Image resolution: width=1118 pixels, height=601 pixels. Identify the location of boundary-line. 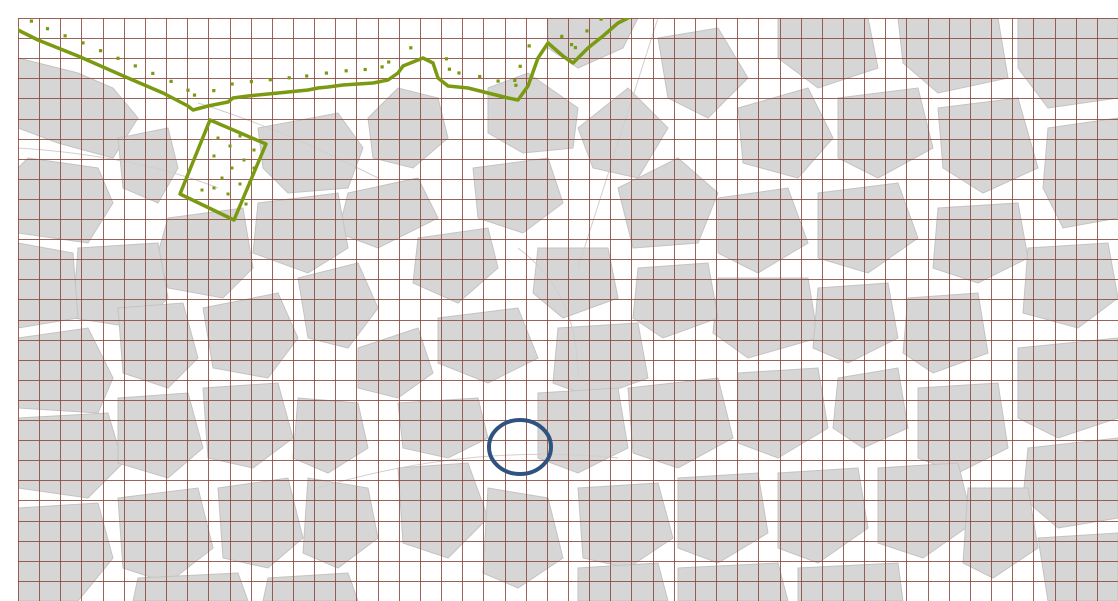
(324, 65).